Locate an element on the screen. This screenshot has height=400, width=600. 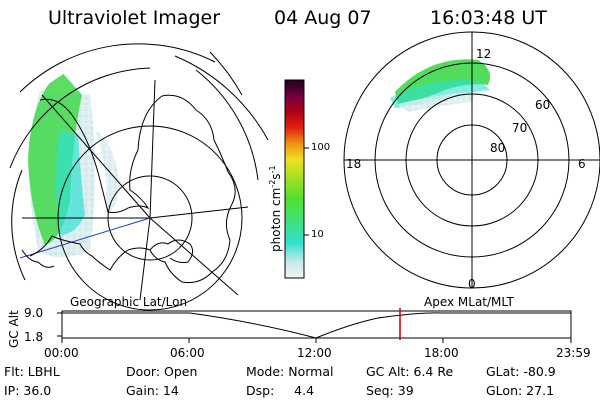
info-seq: Seq: 39 is located at coordinates (390, 390).